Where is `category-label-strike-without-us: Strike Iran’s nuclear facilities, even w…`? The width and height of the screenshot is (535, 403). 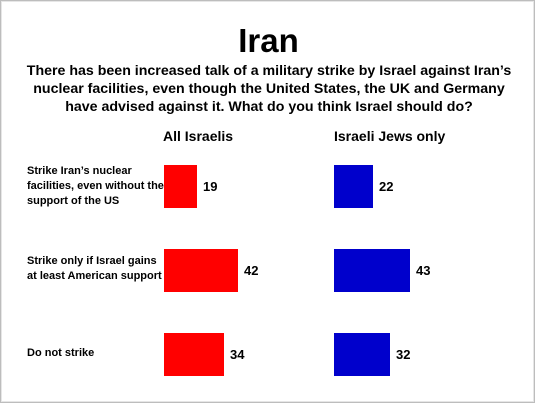 category-label-strike-without-us: Strike Iran’s nuclear facilities, even w… is located at coordinates (95, 186).